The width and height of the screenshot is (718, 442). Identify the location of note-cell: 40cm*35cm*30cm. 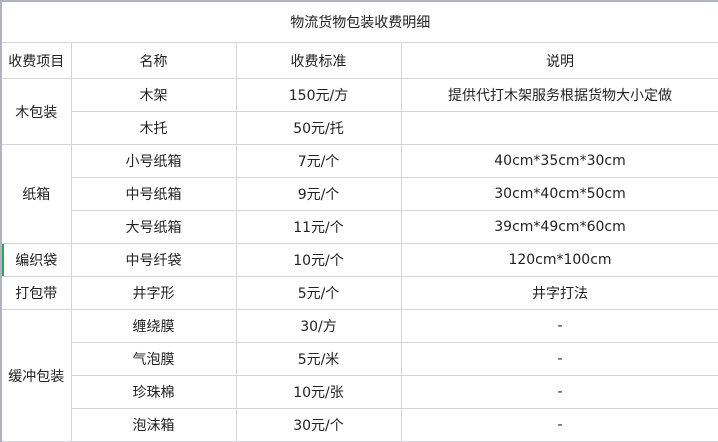
(559, 161).